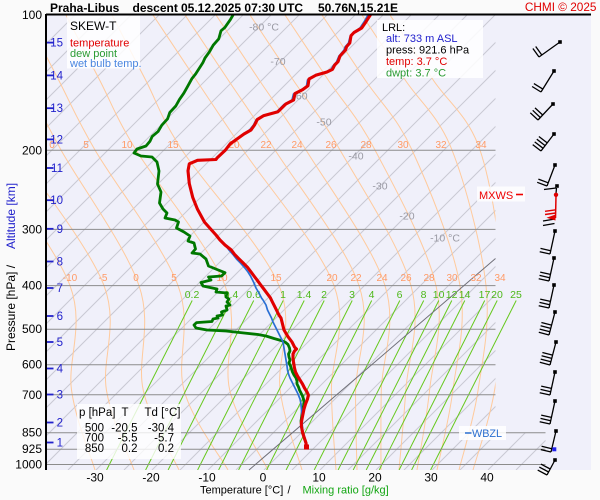  Describe the element at coordinates (422, 39) in the screenshot. I see `svg-text: alt: 733 m ASL` at that location.